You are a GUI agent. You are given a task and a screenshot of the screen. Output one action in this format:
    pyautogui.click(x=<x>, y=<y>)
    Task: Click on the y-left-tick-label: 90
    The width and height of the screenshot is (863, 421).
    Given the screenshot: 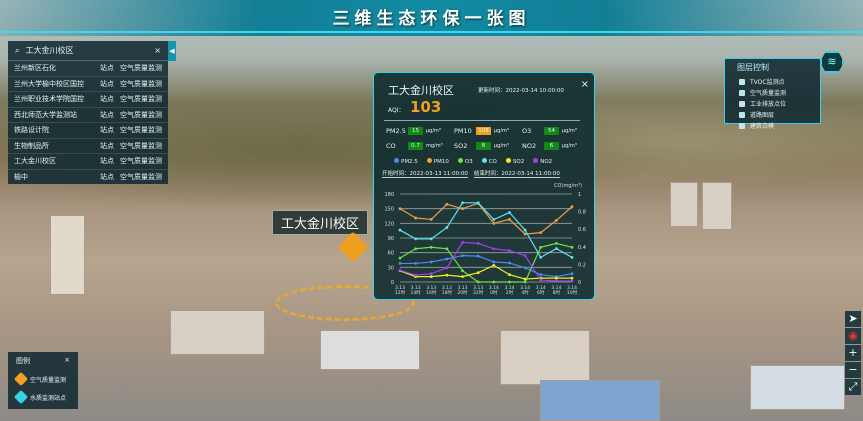 What is the action you would take?
    pyautogui.click(x=391, y=239)
    